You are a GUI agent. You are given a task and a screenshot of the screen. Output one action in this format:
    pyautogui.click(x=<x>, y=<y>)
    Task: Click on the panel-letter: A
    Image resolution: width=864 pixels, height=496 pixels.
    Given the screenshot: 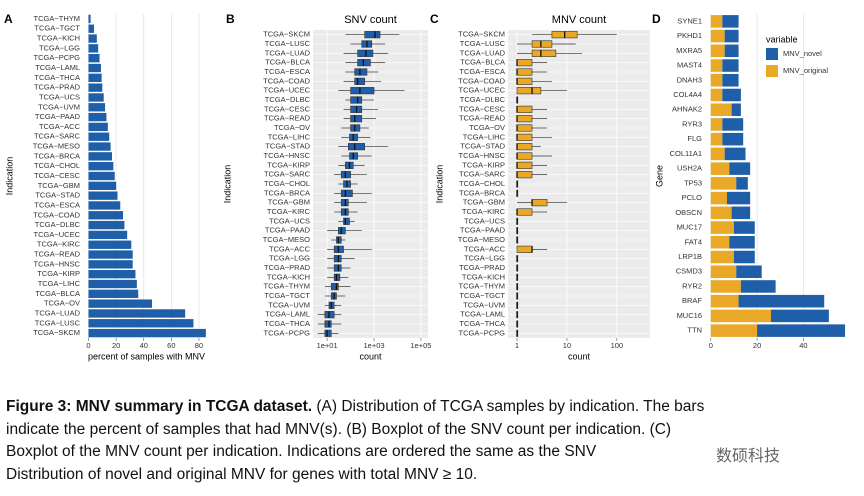 What is the action you would take?
    pyautogui.click(x=8, y=19)
    